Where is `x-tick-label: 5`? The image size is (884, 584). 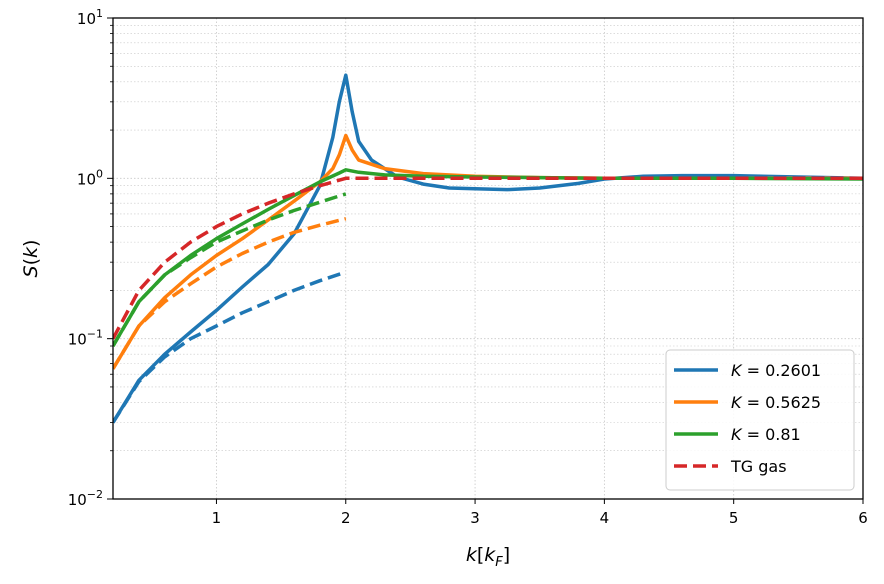 x-tick-label: 5 is located at coordinates (734, 518).